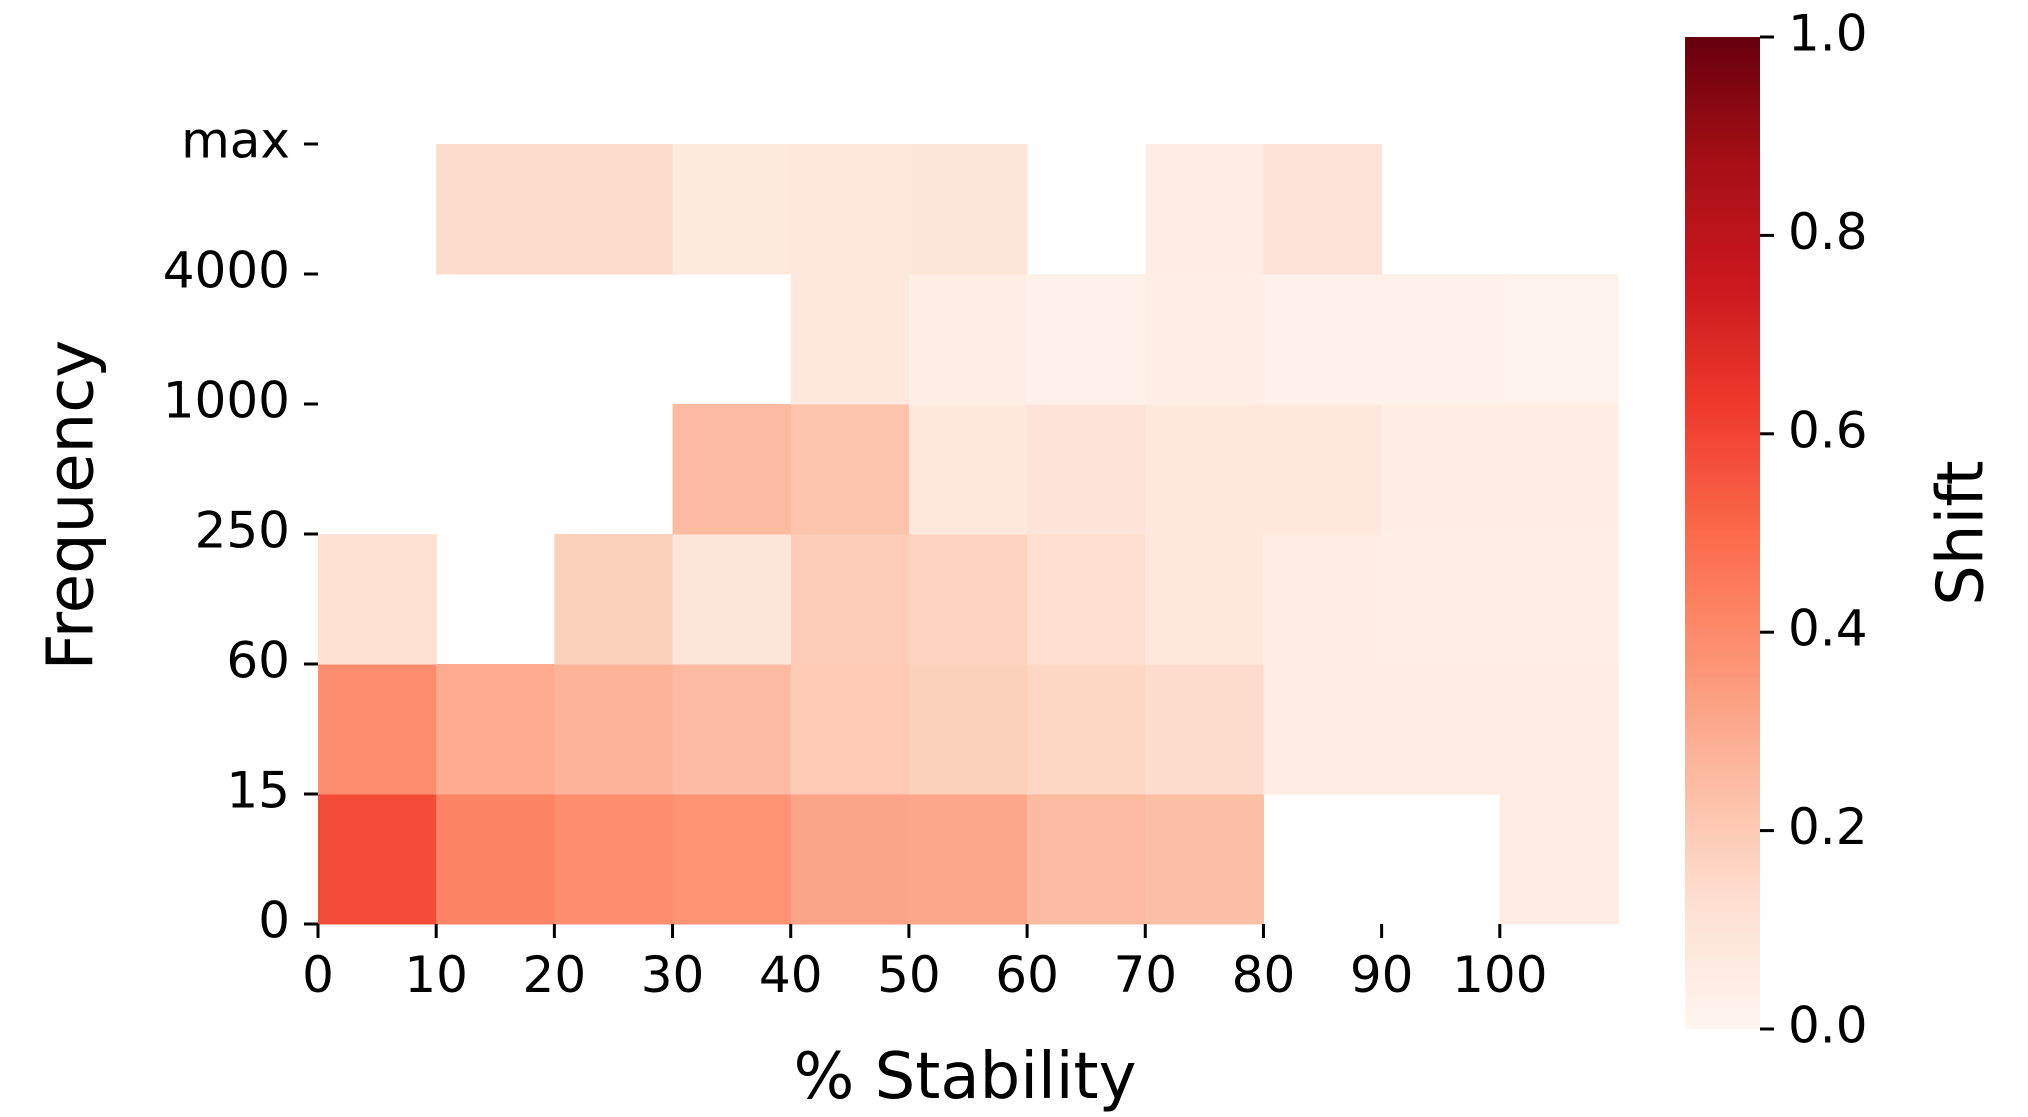  What do you see at coordinates (258, 791) in the screenshot?
I see `y-tick-label: 15` at bounding box center [258, 791].